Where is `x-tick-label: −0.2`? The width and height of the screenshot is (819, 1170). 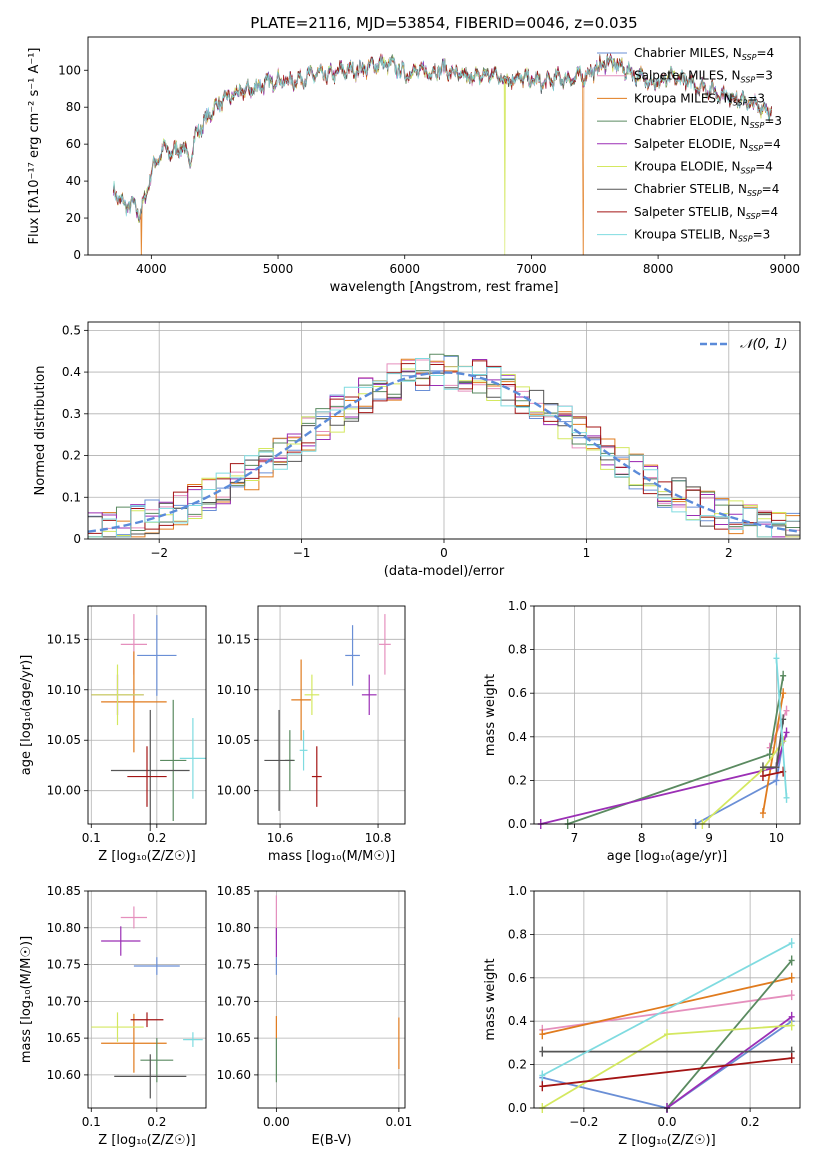 x-tick-label: −0.2 is located at coordinates (583, 1122).